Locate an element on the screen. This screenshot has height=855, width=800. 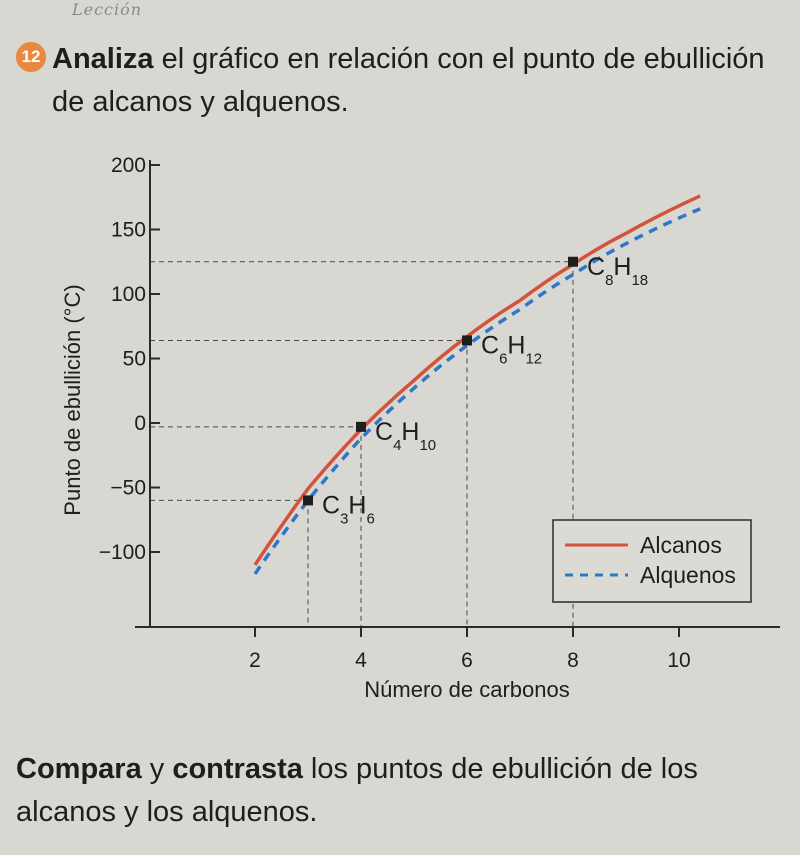
y-tick-label: 100 is located at coordinates (128, 294).